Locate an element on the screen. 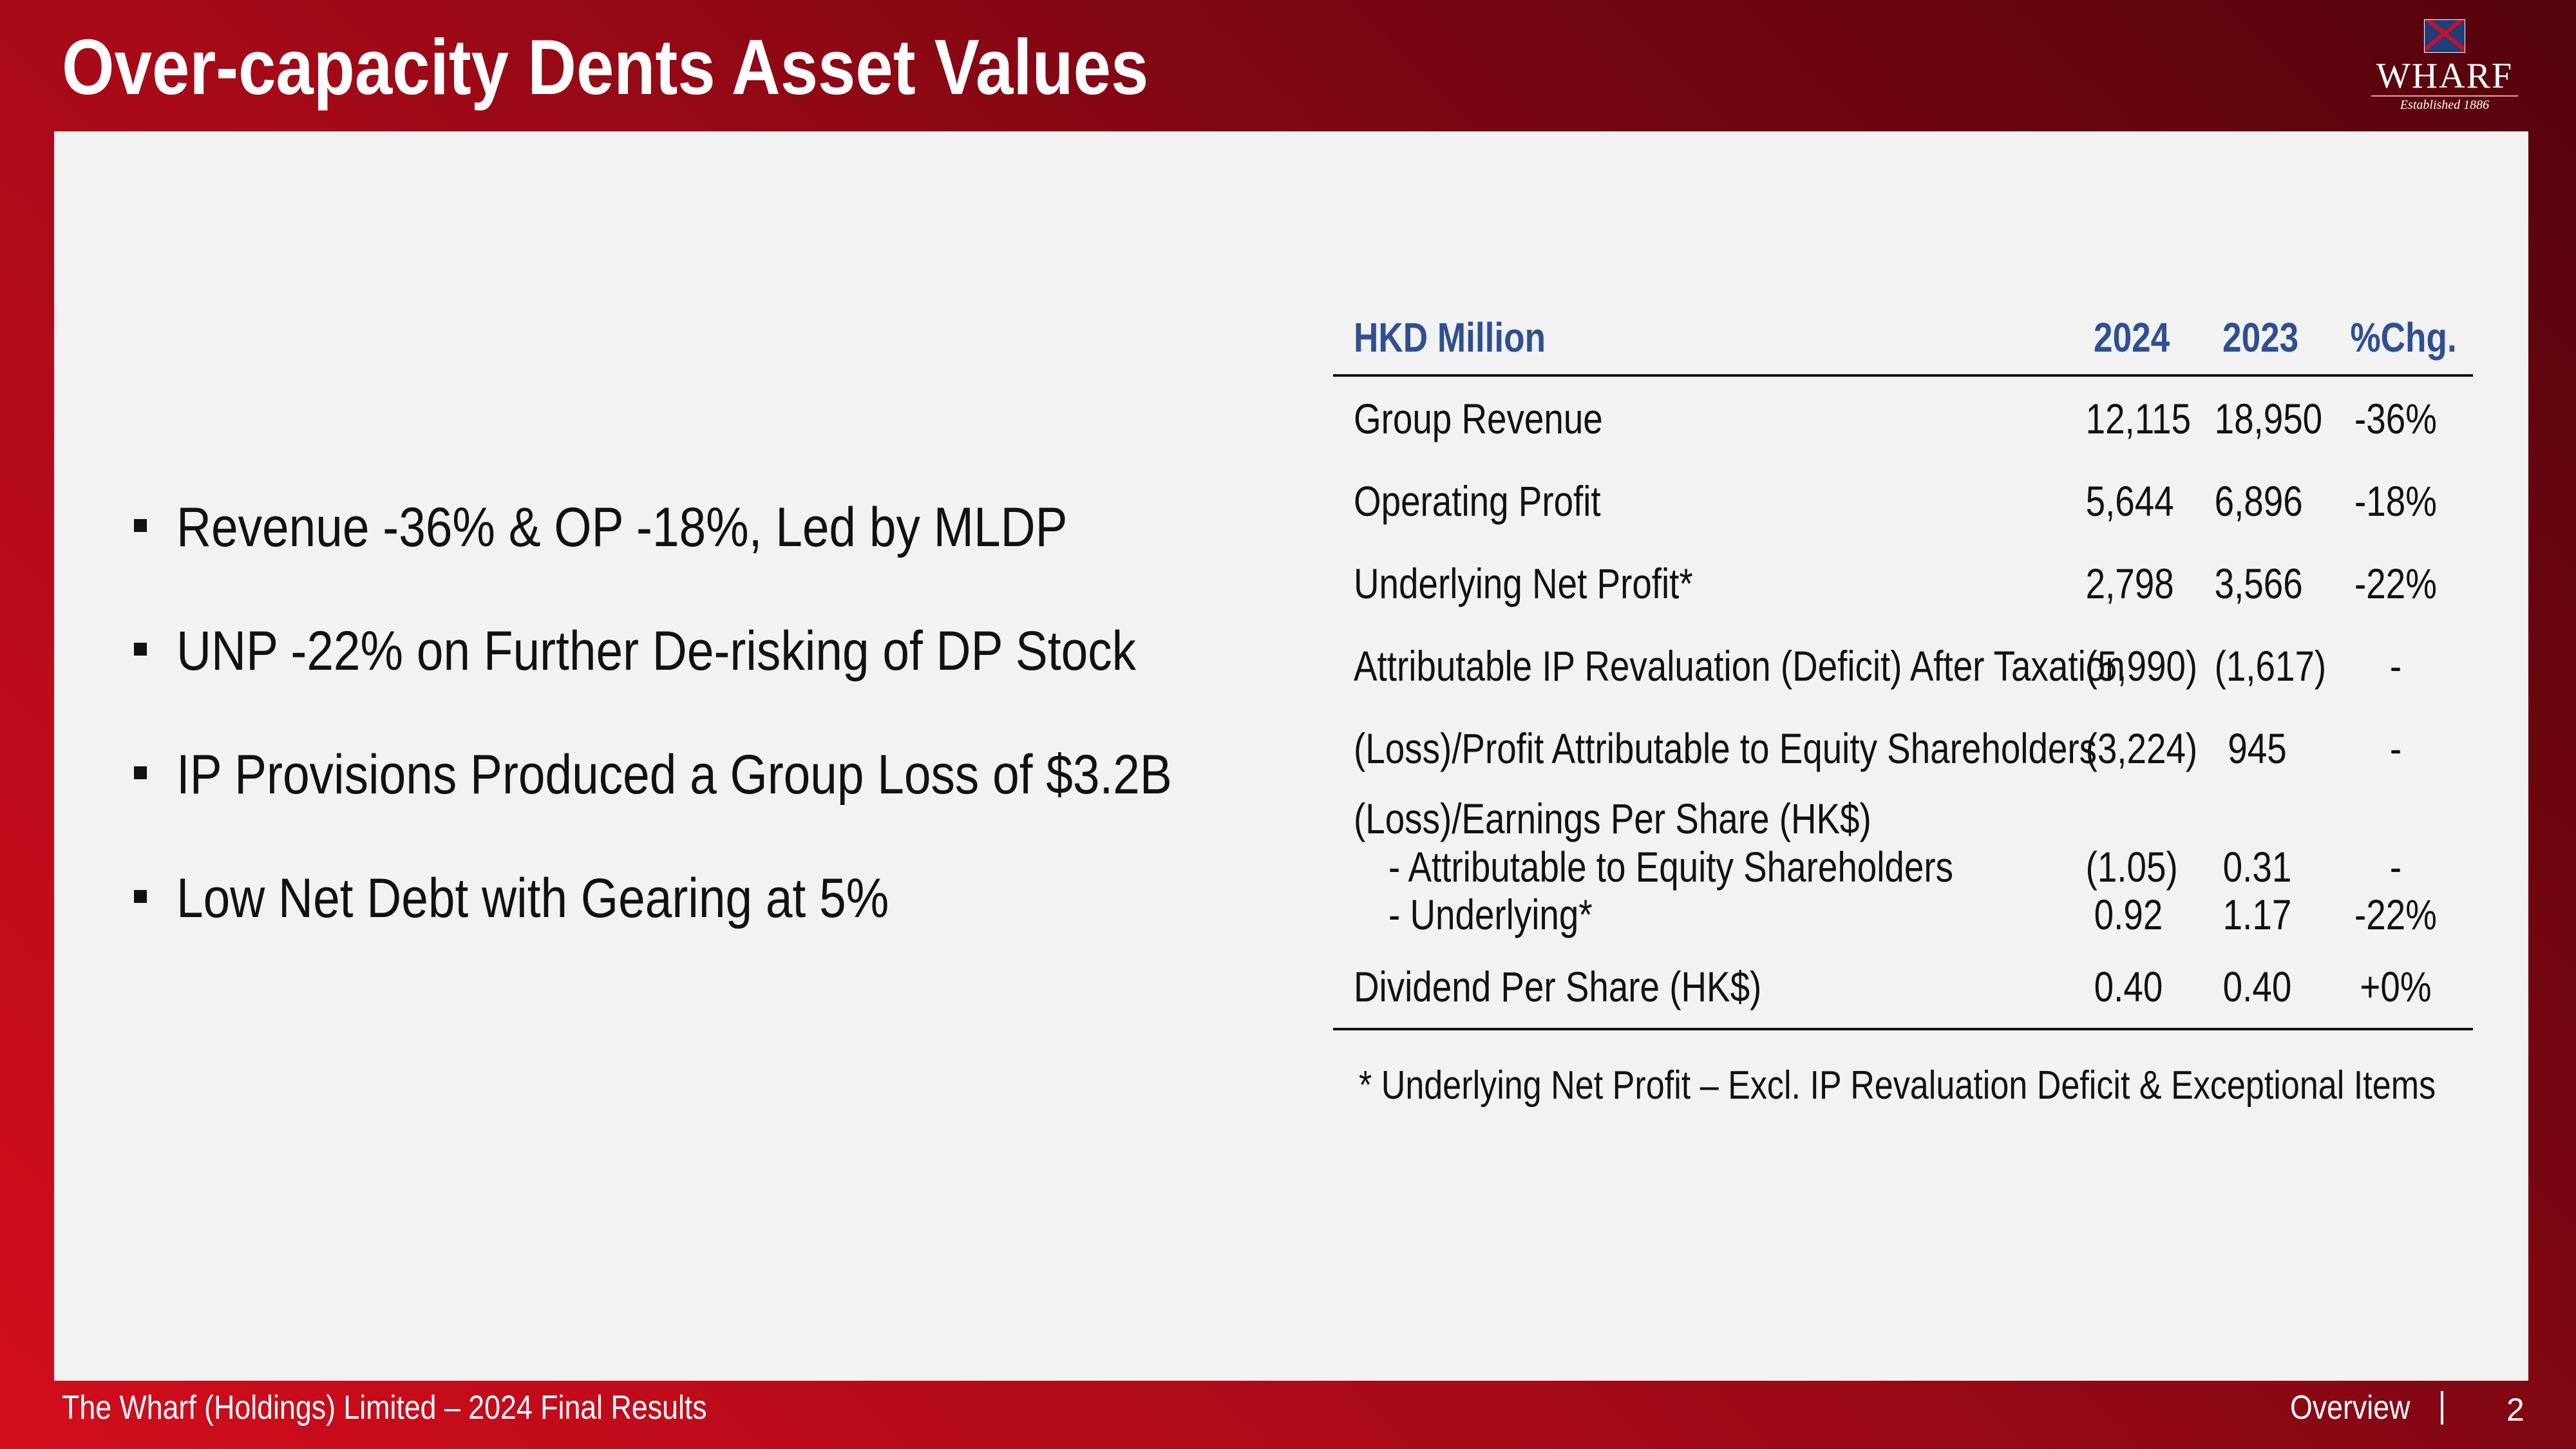  value-change: -18% is located at coordinates (2395, 501).